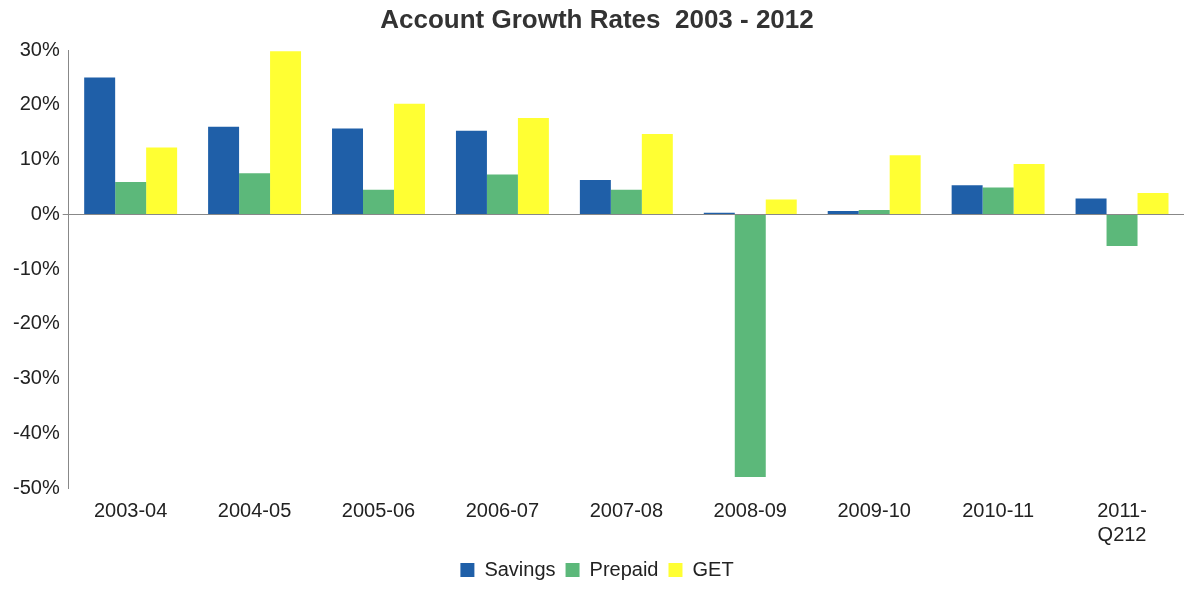  What do you see at coordinates (378, 509) in the screenshot?
I see `x-tick-label: 2005-06` at bounding box center [378, 509].